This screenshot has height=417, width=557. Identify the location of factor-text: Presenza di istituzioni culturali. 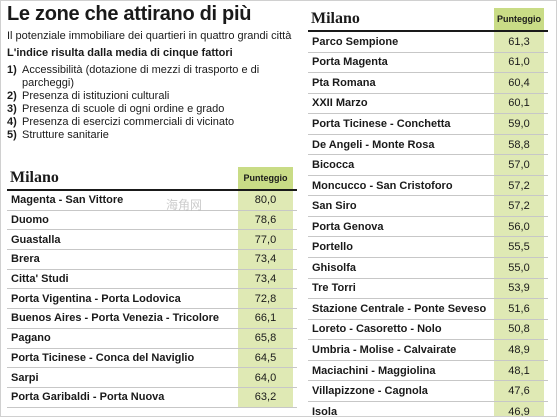
(96, 96).